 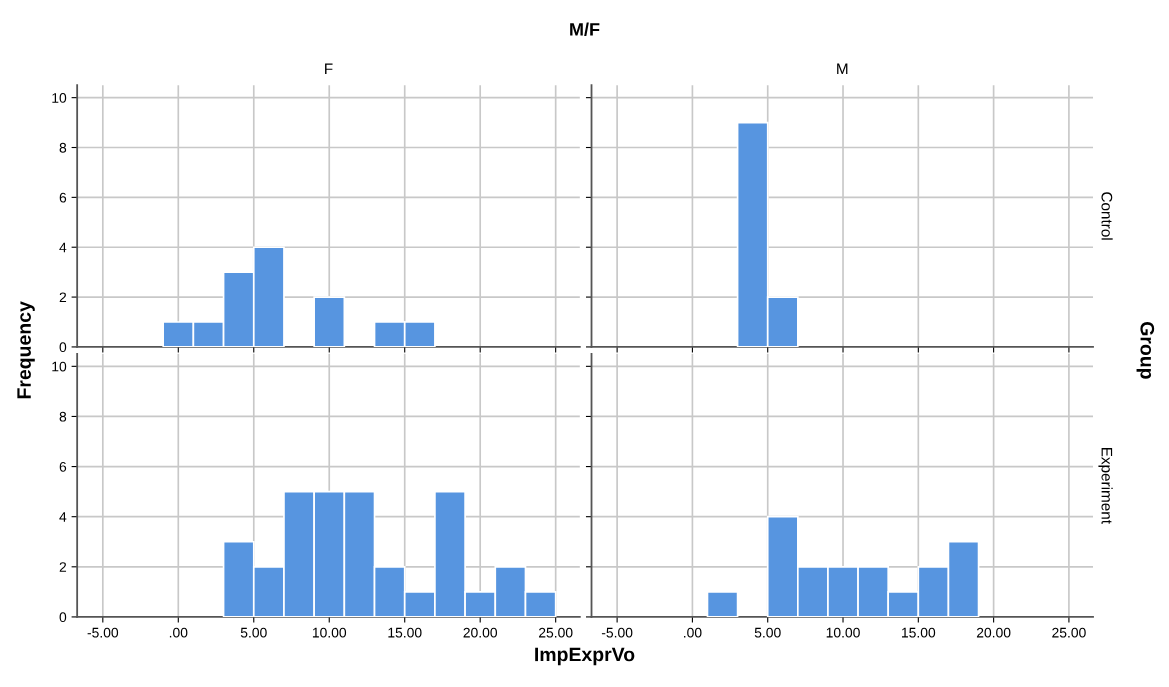 I want to click on text: Experiment, so click(x=1105, y=485).